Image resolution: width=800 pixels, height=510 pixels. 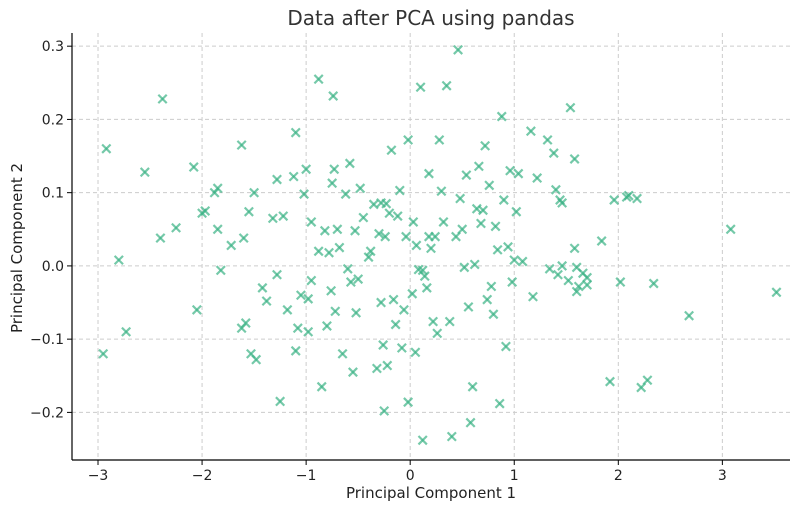 I want to click on y-tick-label: −0.2, so click(x=47, y=413).